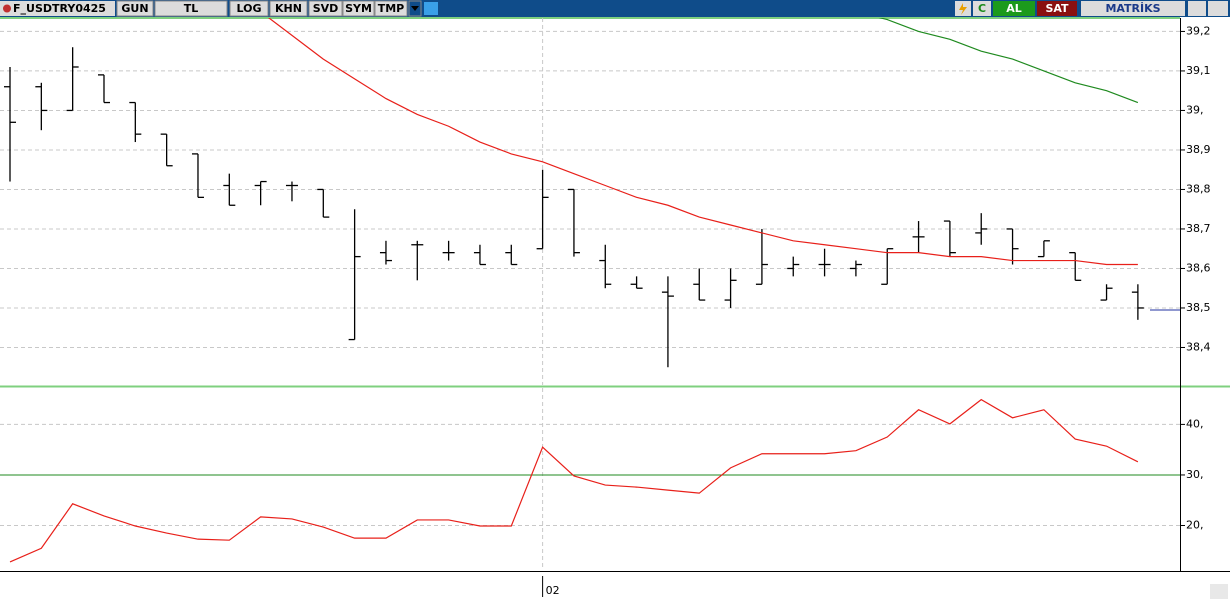 The width and height of the screenshot is (1230, 599). Describe the element at coordinates (1197, 8) in the screenshot. I see `menu-icon` at that location.